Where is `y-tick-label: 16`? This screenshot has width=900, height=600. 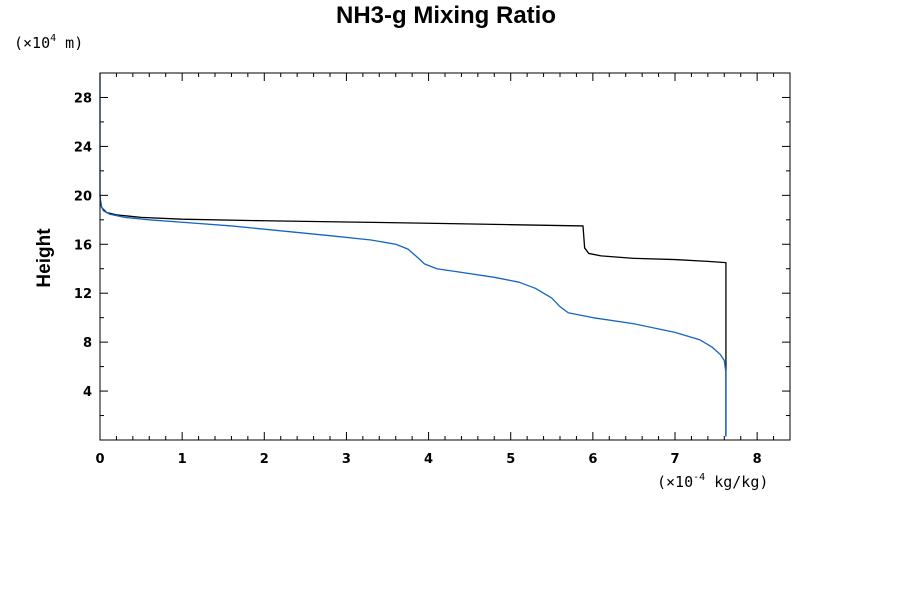
y-tick-label: 16 is located at coordinates (83, 245).